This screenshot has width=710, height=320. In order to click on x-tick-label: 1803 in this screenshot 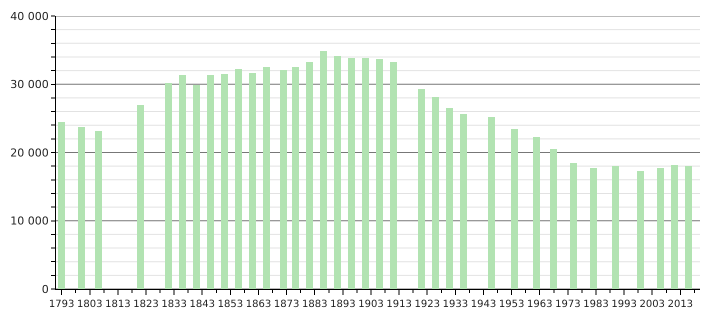, I will do `click(89, 304)`.